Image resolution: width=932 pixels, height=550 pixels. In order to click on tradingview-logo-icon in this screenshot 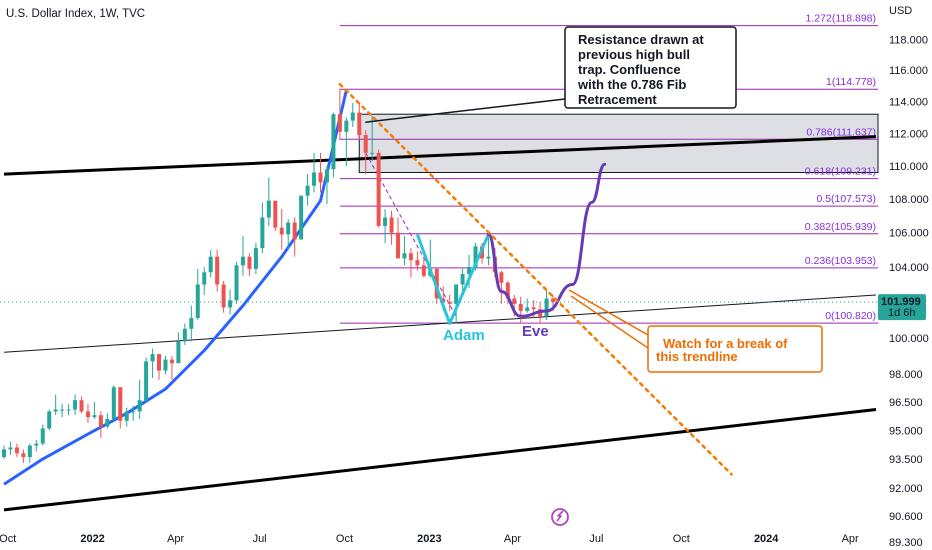, I will do `click(560, 517)`.